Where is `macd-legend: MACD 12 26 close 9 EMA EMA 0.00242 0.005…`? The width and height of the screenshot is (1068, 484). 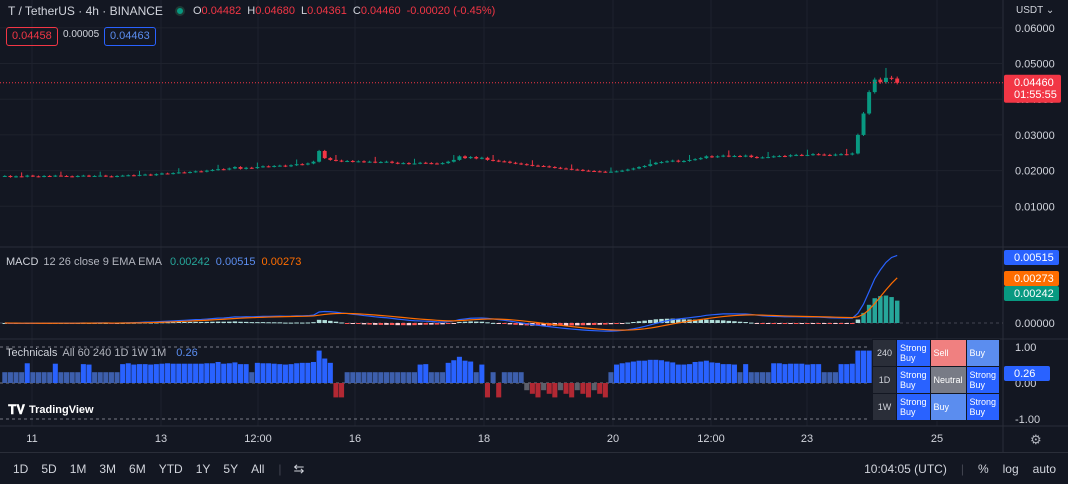 macd-legend: MACD 12 26 close 9 EMA EMA 0.00242 0.005… is located at coordinates (153, 262).